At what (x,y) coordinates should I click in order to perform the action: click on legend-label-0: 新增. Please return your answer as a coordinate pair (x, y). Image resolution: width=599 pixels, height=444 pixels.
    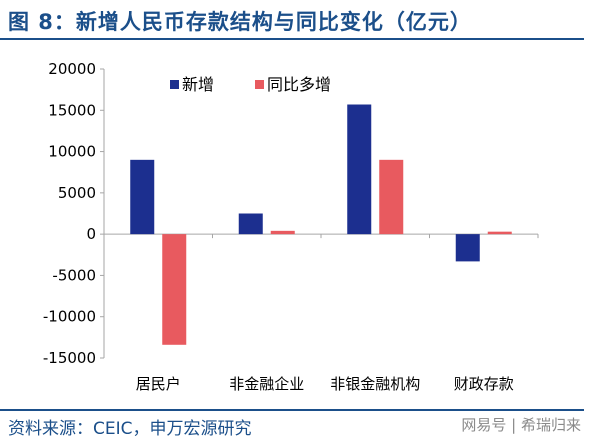
    Looking at the image, I should click on (198, 84).